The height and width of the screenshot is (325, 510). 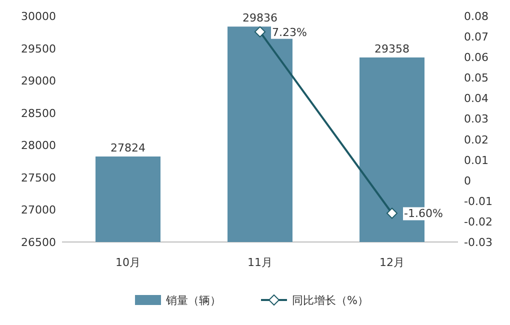 What do you see at coordinates (478, 201) in the screenshot?
I see `y2tick: -0.01` at bounding box center [478, 201].